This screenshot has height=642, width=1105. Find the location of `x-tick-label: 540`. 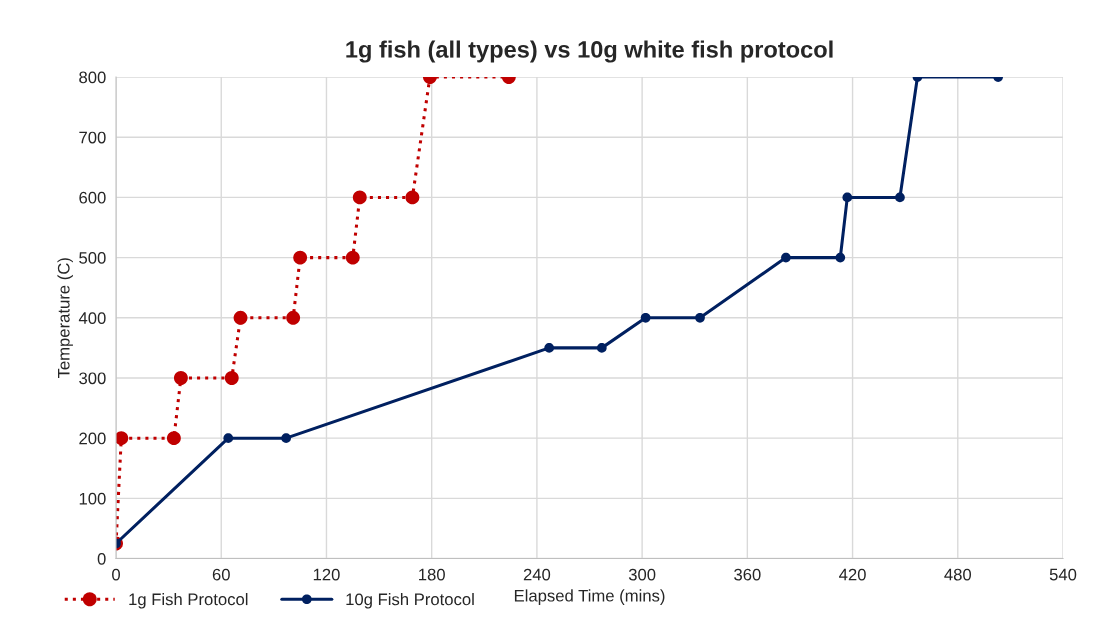

x-tick-label: 540 is located at coordinates (1063, 574).